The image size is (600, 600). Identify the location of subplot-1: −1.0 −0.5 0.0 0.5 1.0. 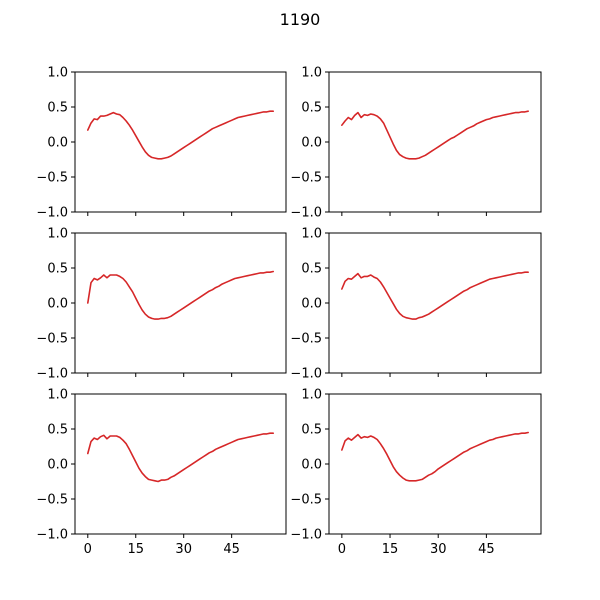
(161, 143).